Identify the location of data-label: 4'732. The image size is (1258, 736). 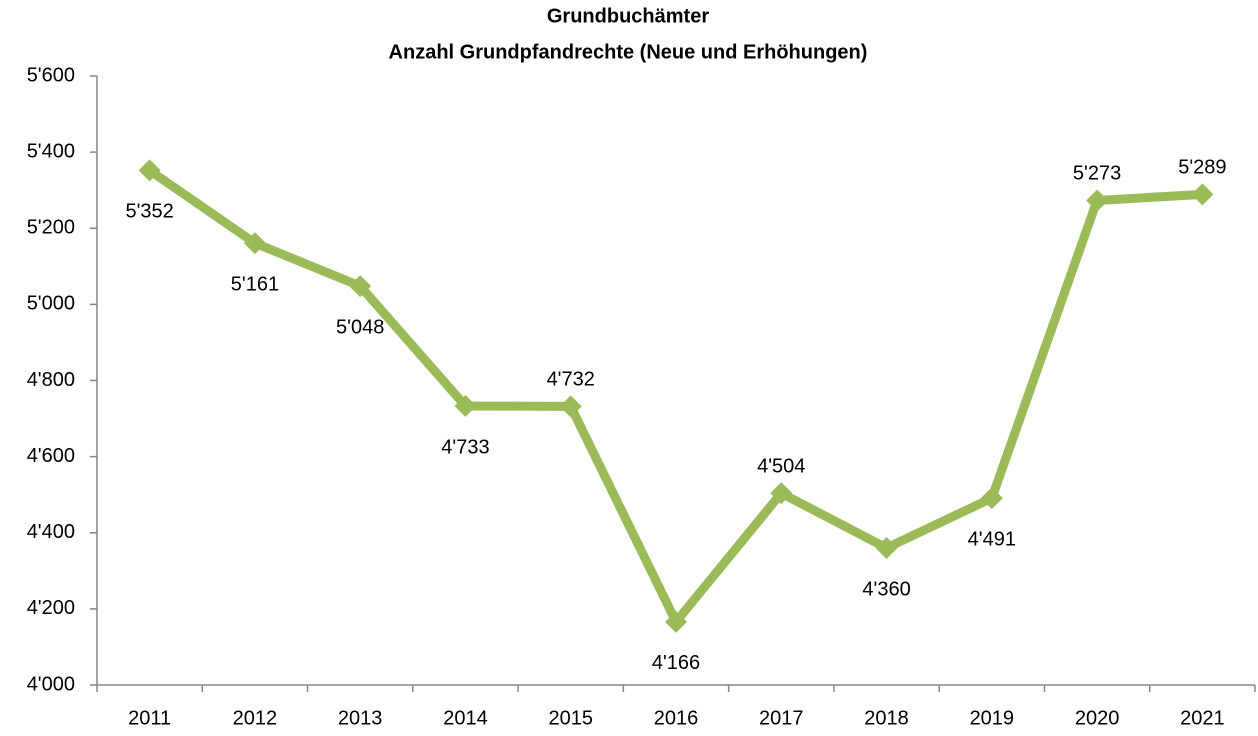
(571, 380).